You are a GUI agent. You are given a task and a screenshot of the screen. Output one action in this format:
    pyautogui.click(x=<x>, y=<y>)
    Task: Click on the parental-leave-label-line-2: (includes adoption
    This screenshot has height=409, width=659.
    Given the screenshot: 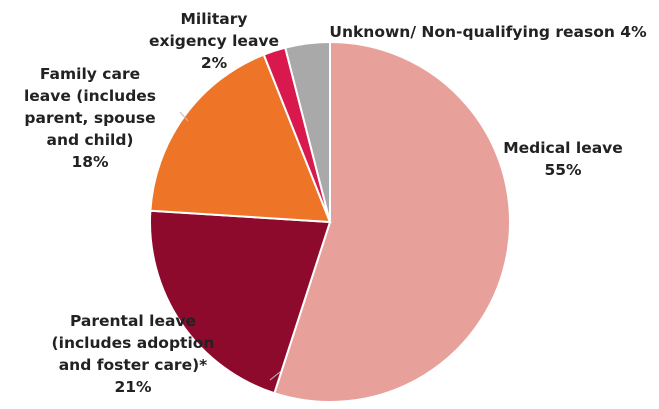 What is the action you would take?
    pyautogui.click(x=133, y=343)
    